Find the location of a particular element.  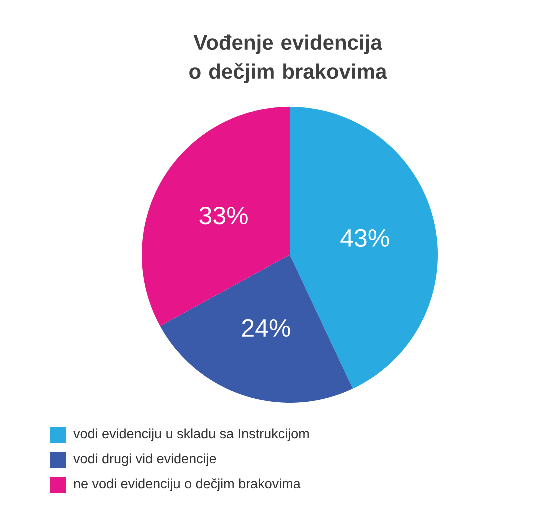

legend-label: ne vodi evidenciju o dečjim brakovima is located at coordinates (187, 485).